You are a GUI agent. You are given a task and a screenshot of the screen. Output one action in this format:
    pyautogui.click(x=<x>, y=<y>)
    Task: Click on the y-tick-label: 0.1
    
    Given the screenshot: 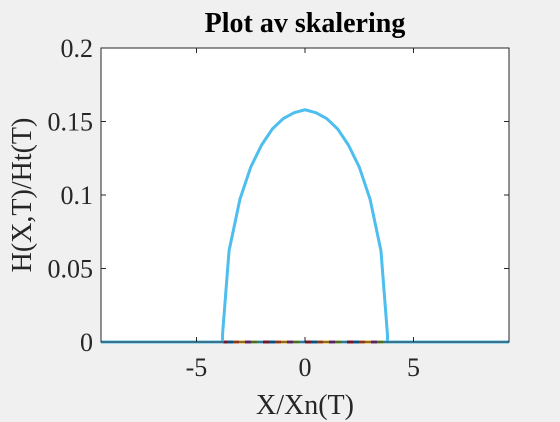 What is the action you would take?
    pyautogui.click(x=77, y=195)
    